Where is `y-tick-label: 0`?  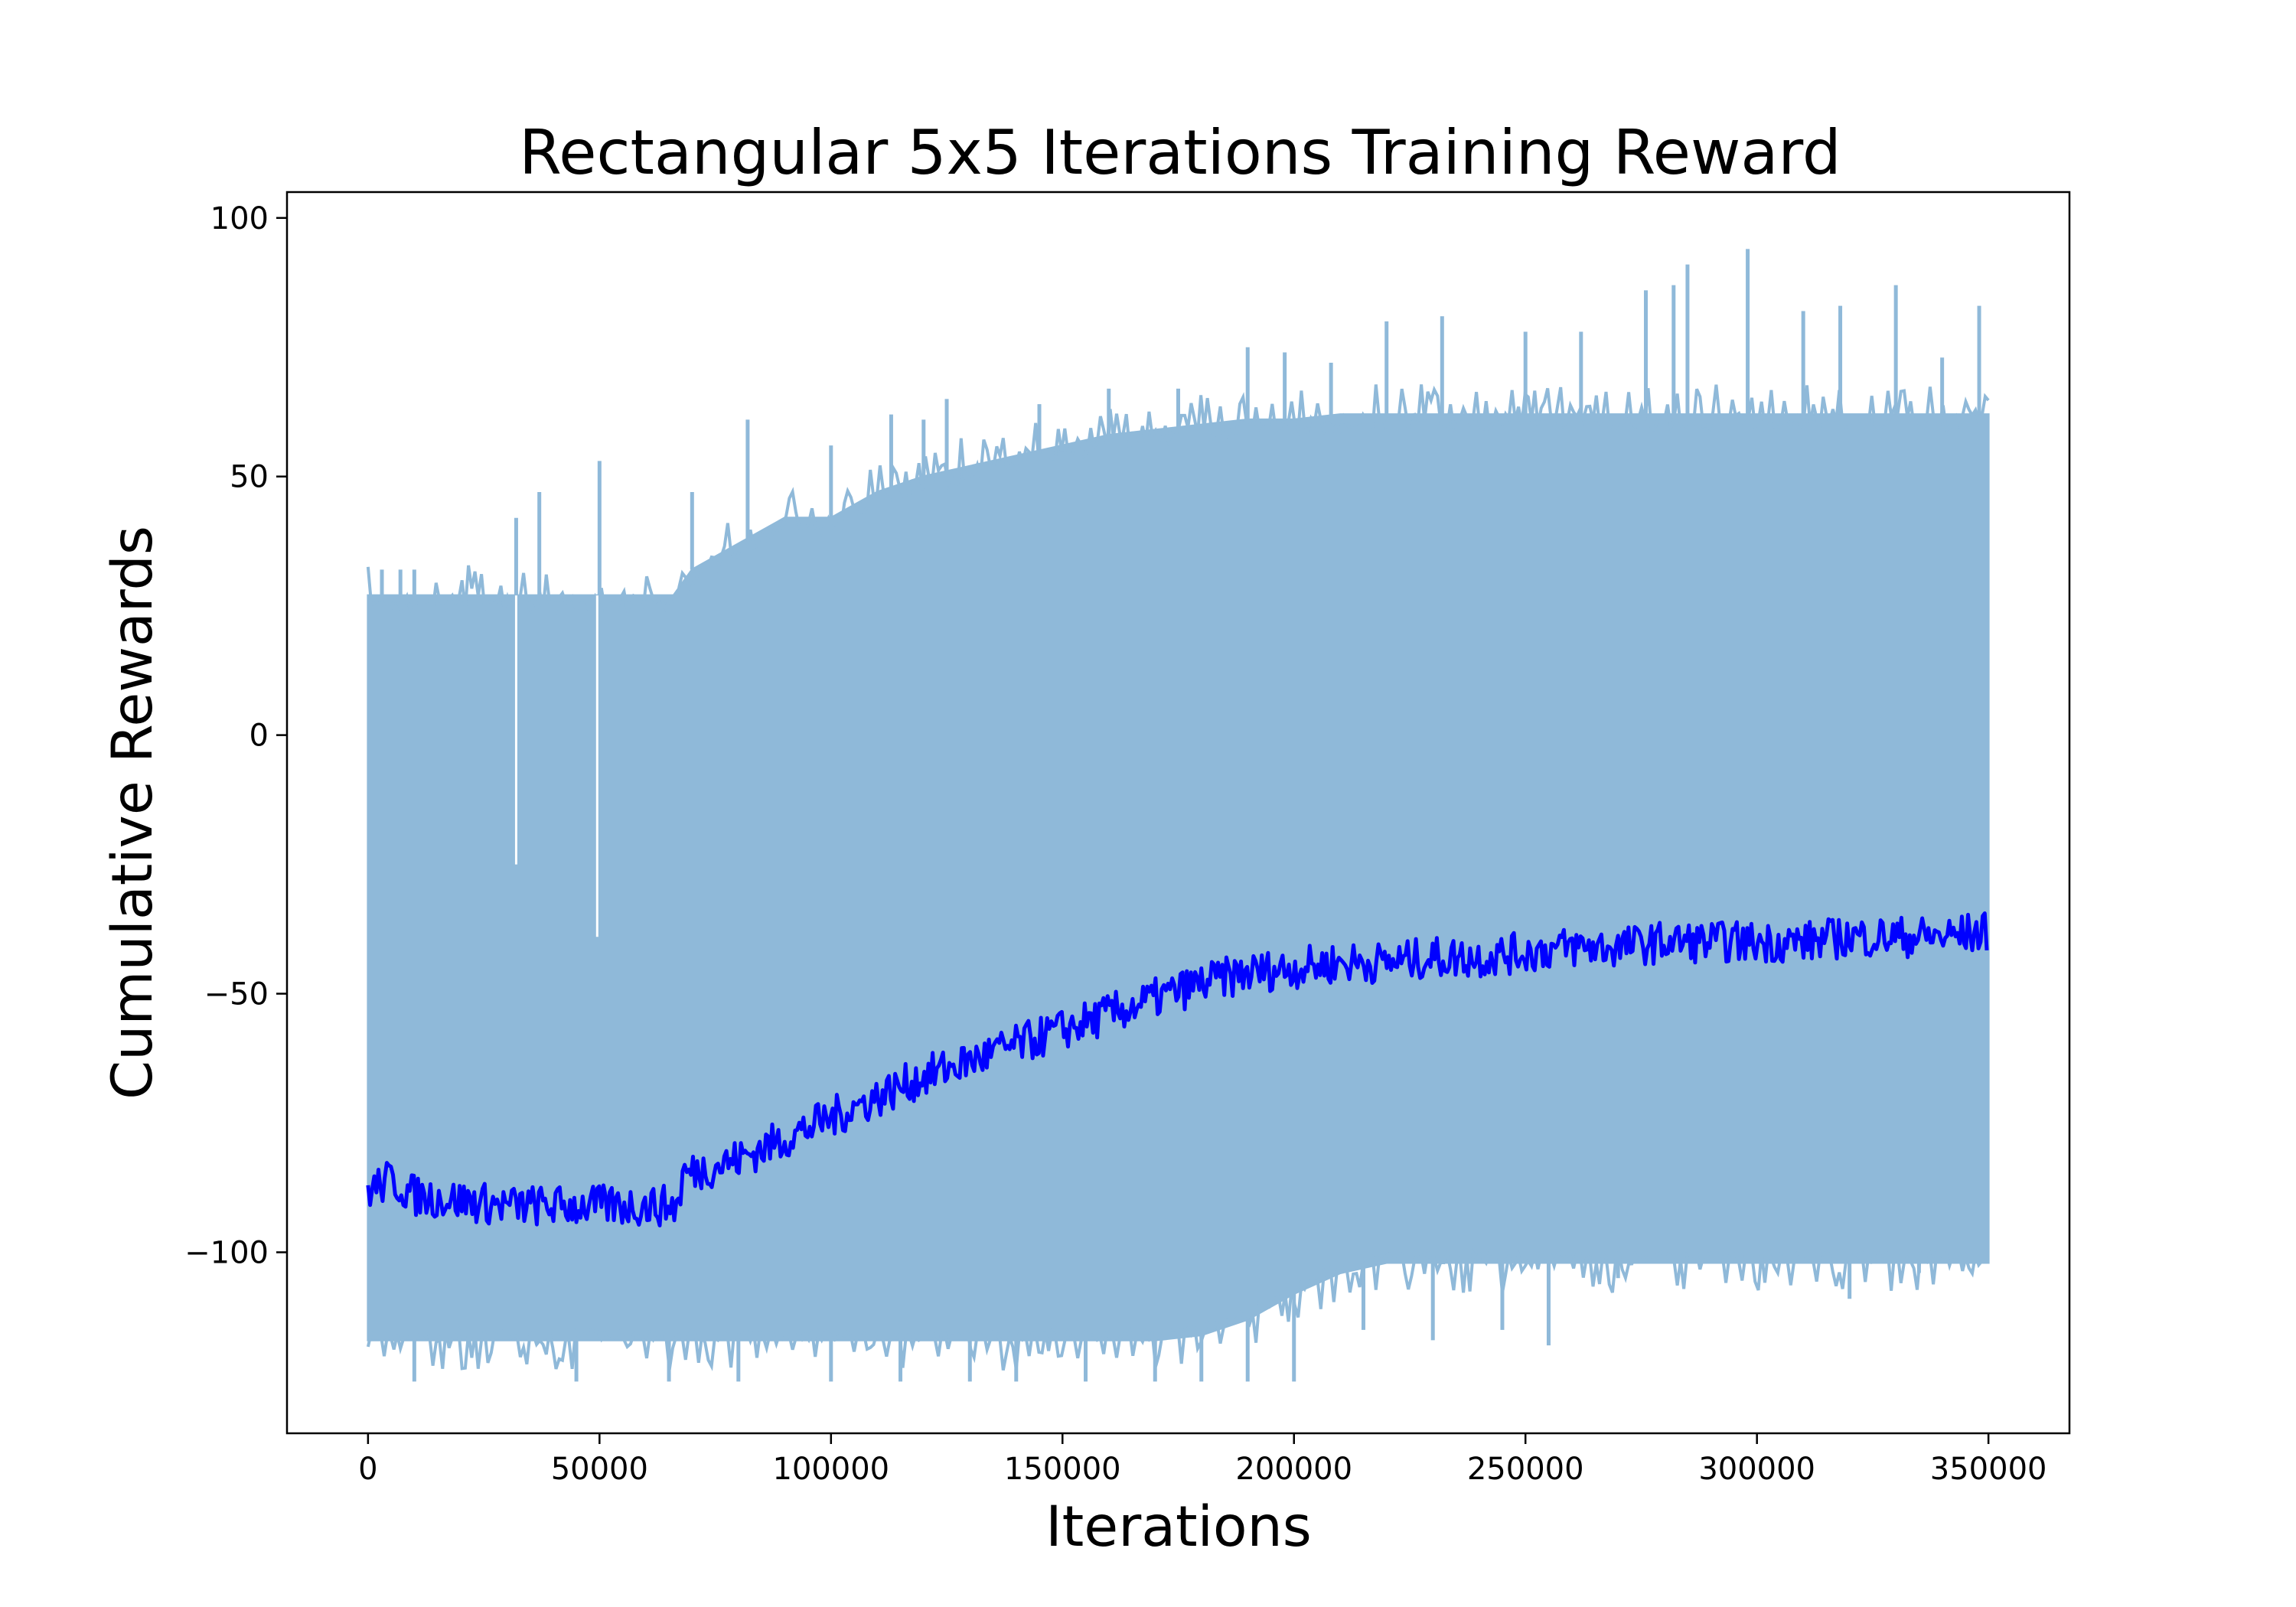
y-tick-label: 0 is located at coordinates (259, 736).